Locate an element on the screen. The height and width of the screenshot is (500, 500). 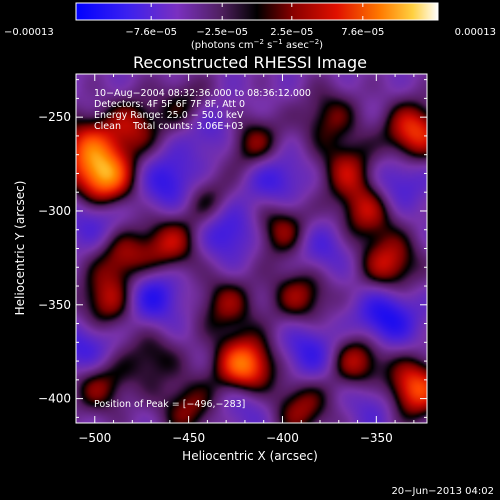
y-tick-label: −400 is located at coordinates (54, 399).